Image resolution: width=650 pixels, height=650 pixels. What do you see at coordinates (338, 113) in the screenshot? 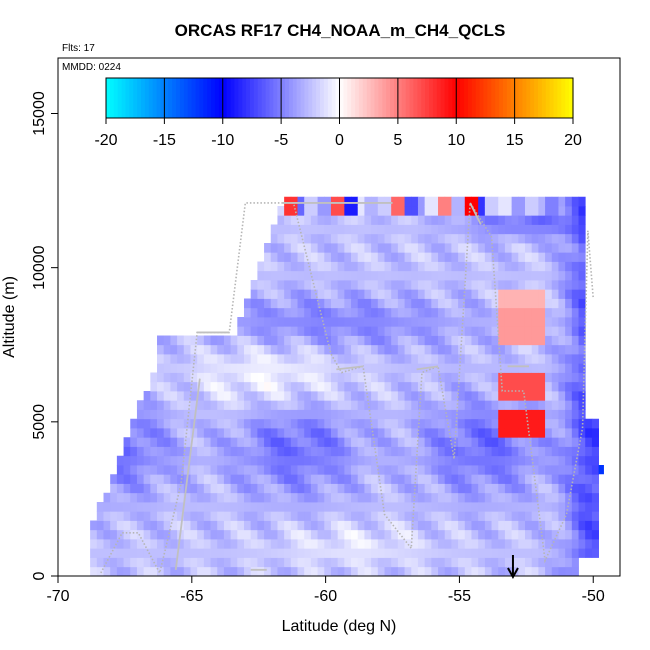
I see `colorbar: -20 -15 -10 -5 0 5 10 15 20` at bounding box center [338, 113].